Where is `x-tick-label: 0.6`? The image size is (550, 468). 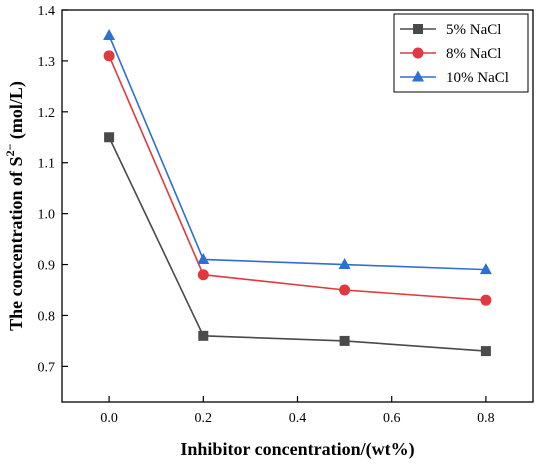 x-tick-label: 0.6 is located at coordinates (392, 418).